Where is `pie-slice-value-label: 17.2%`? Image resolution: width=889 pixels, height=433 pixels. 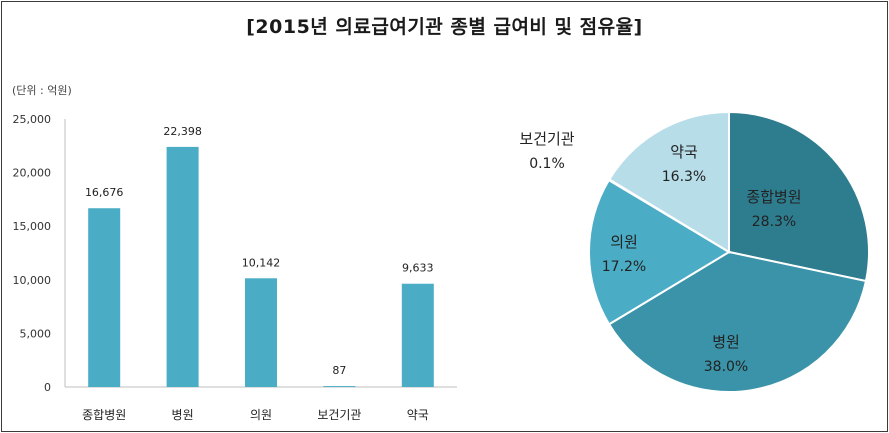
pie-slice-value-label: 17.2% is located at coordinates (624, 267).